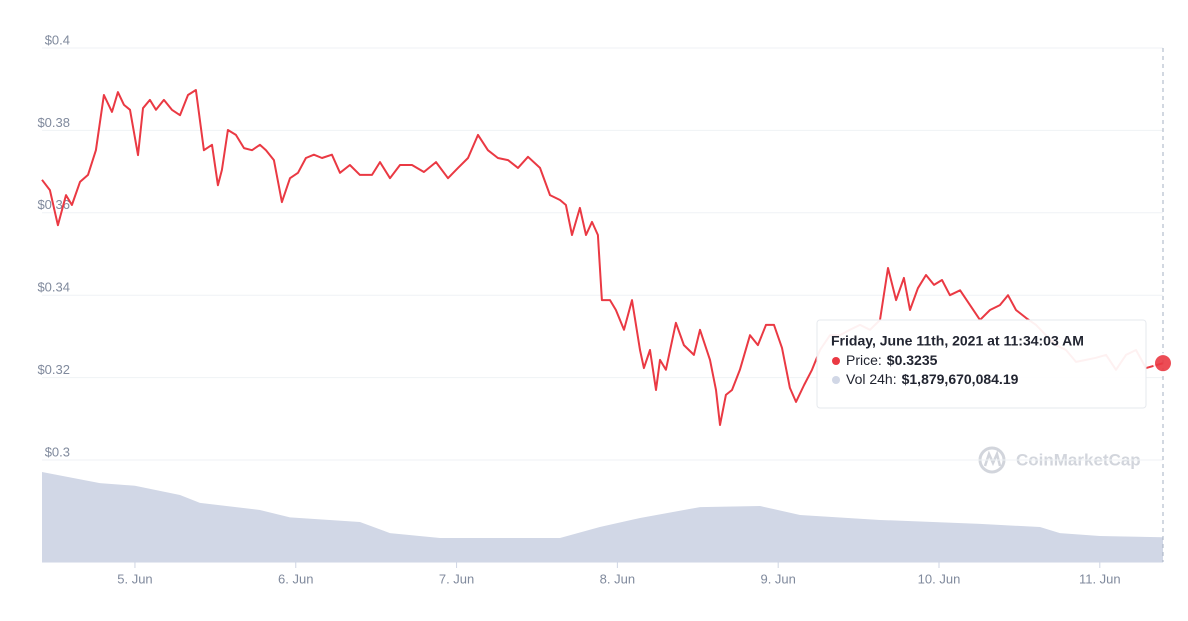  I want to click on x-tick-label: 9. Jun, so click(777, 578).